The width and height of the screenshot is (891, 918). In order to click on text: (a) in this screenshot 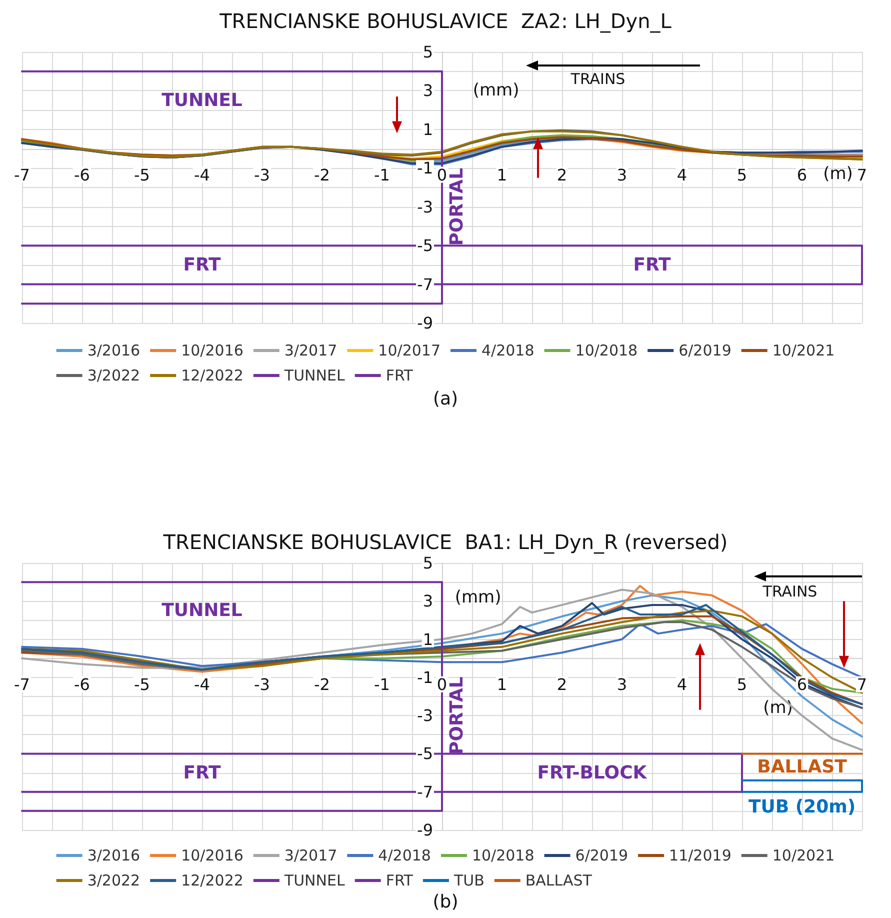, I will do `click(445, 399)`.